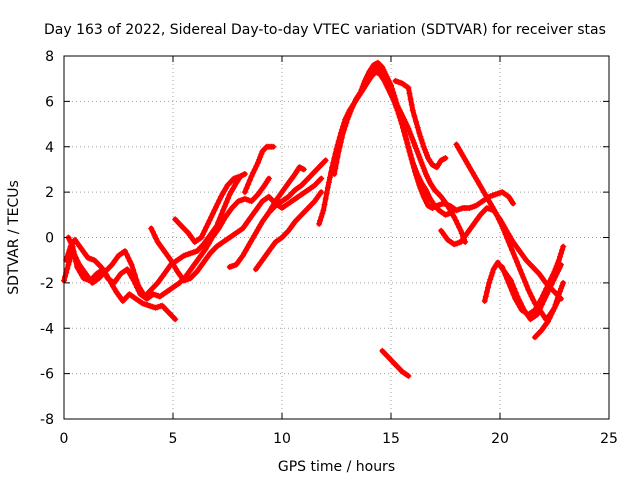 This screenshot has width=640, height=485. I want to click on y-tick-label: 0, so click(49, 239).